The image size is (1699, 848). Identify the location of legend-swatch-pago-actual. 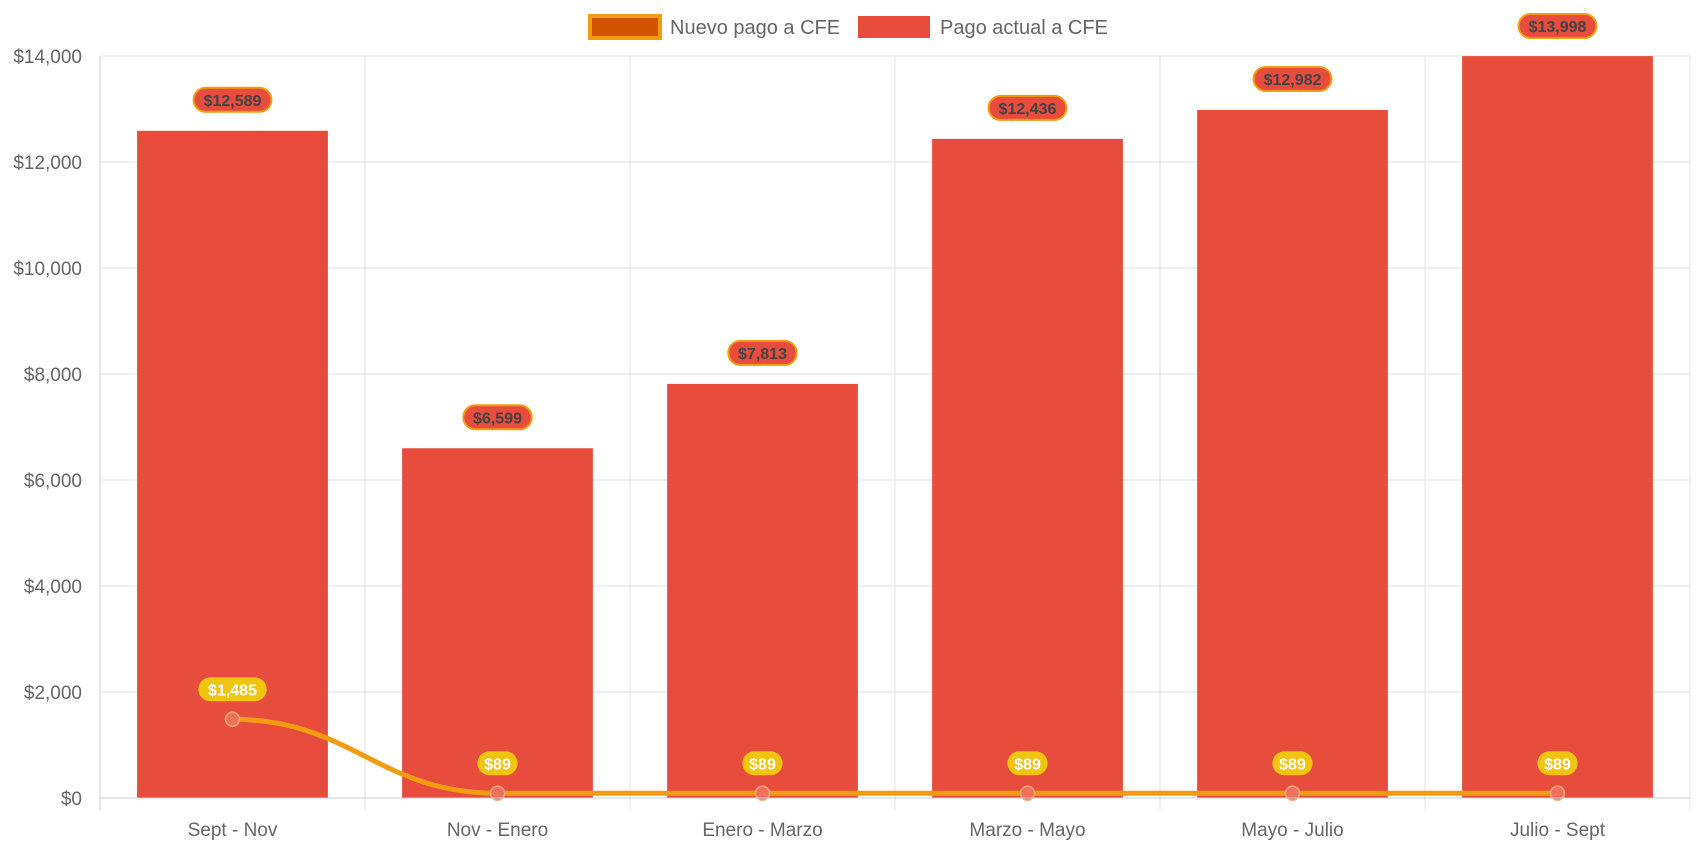
(894, 27).